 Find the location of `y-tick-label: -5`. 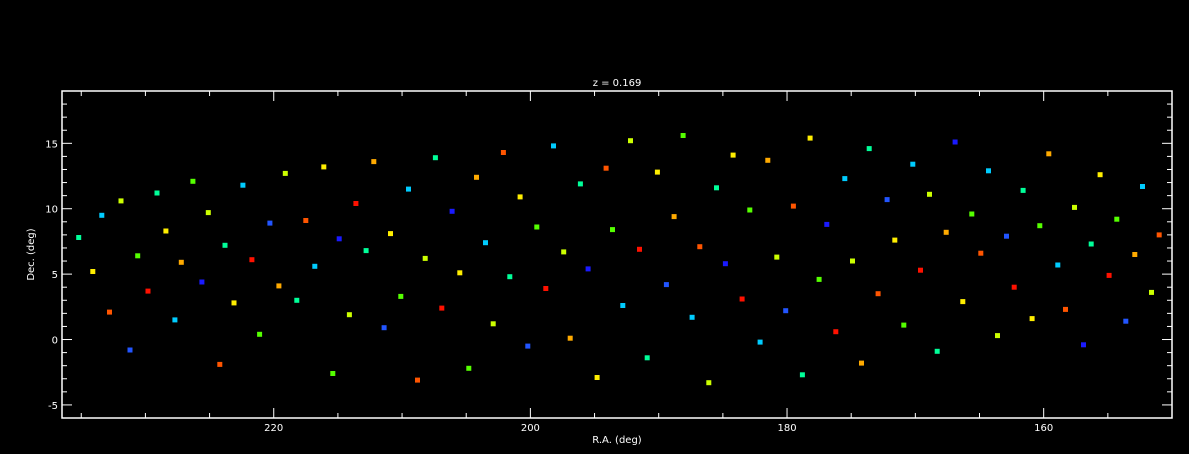

y-tick-label: -5 is located at coordinates (53, 406).